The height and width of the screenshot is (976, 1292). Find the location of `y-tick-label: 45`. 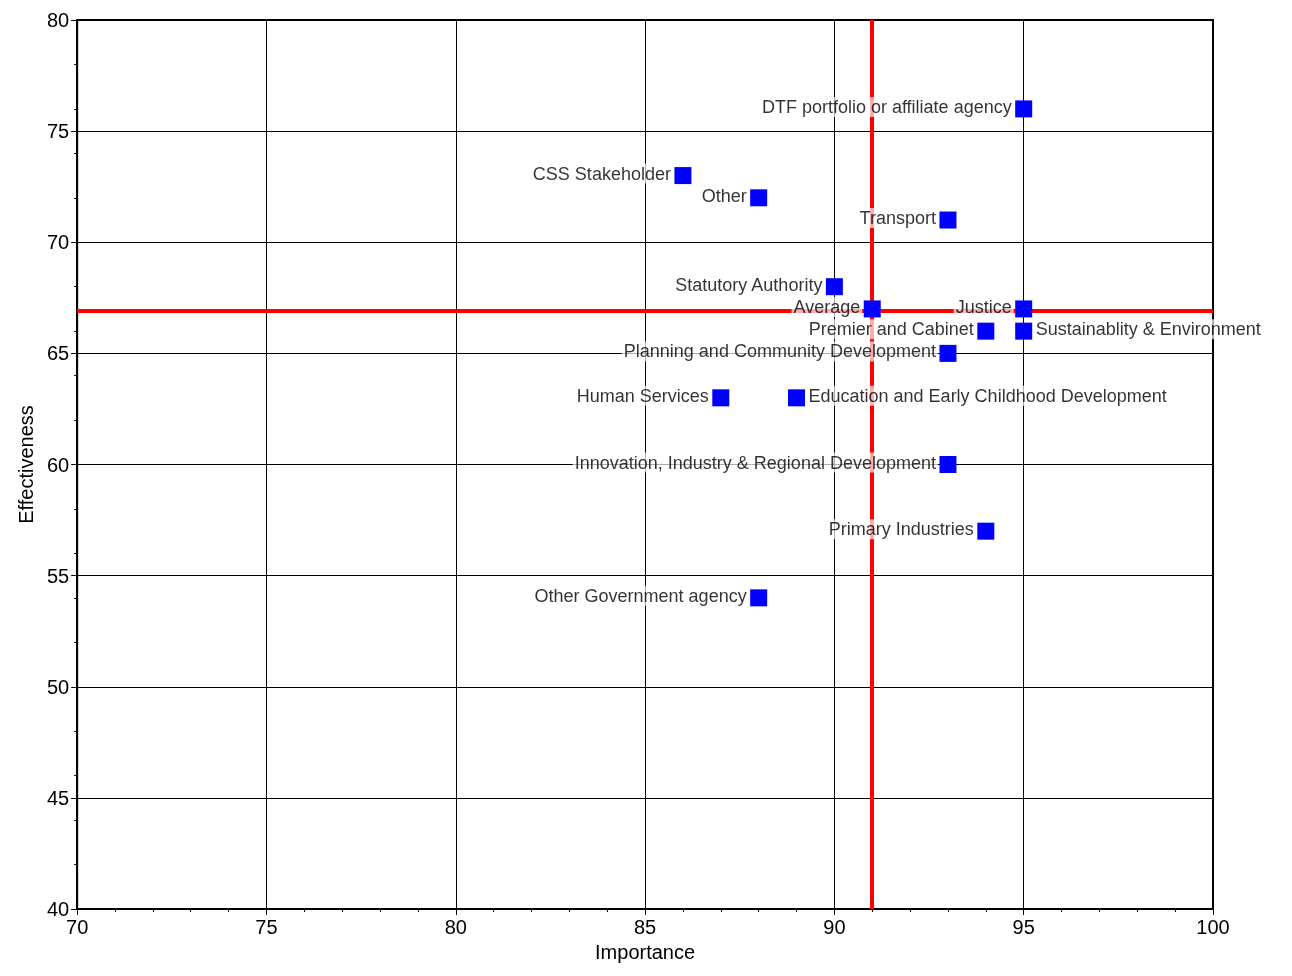

y-tick-label: 45 is located at coordinates (58, 797).